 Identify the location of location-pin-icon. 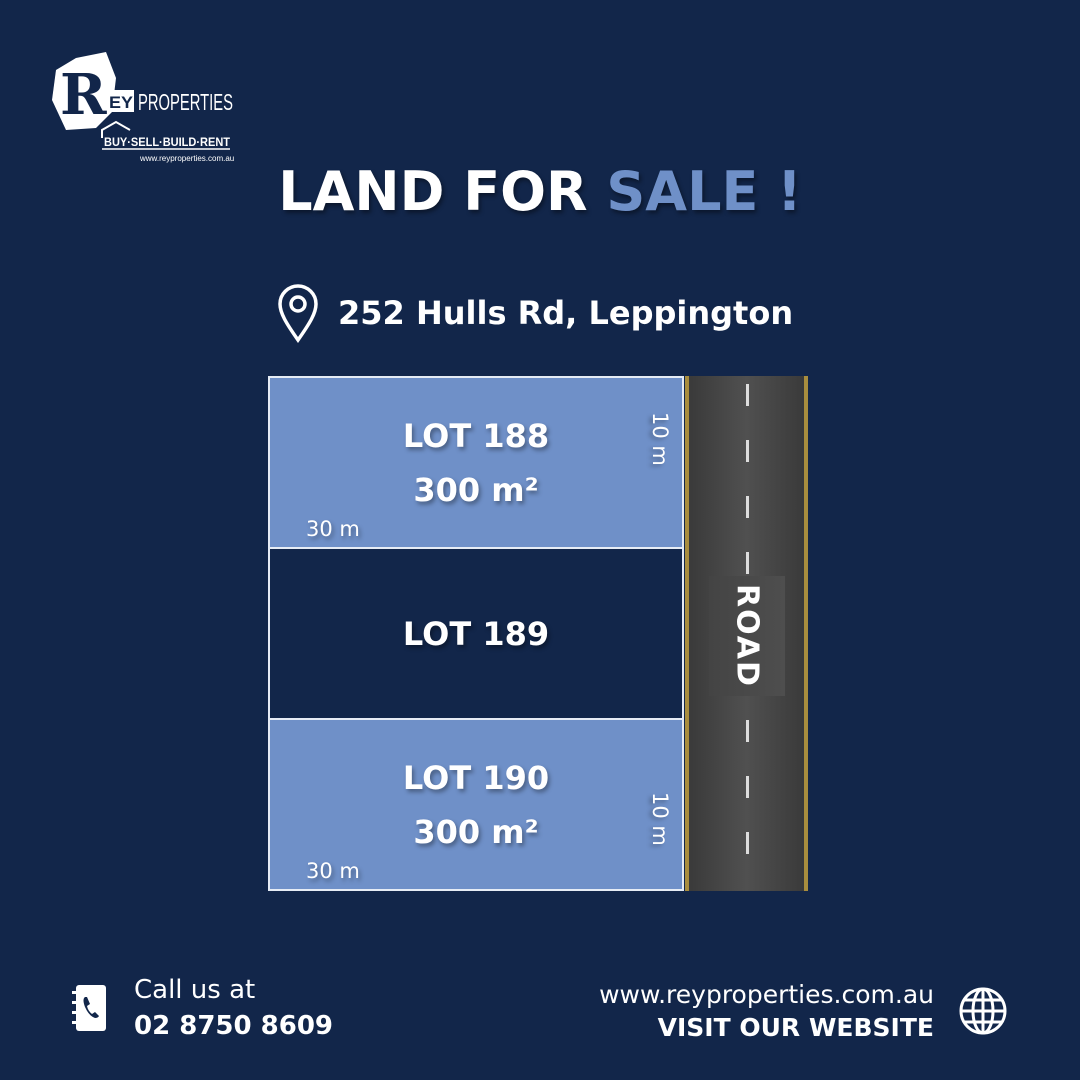
(298, 313).